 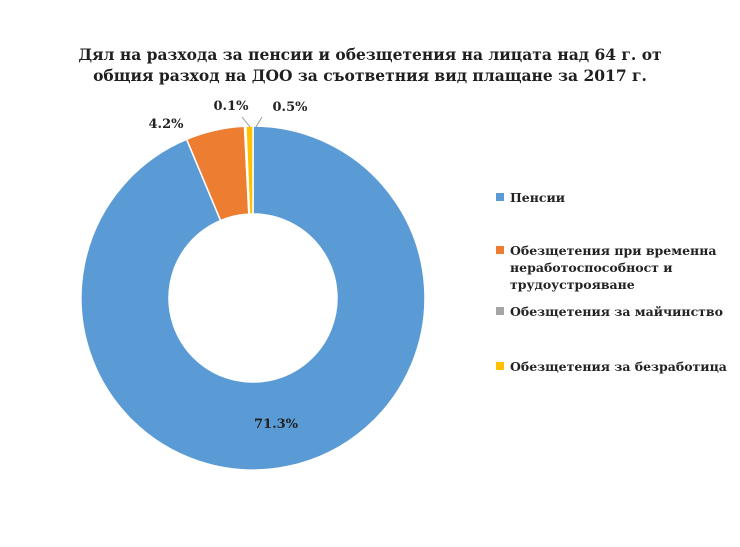 What do you see at coordinates (246, 122) in the screenshot?
I see `leader-line-maternity` at bounding box center [246, 122].